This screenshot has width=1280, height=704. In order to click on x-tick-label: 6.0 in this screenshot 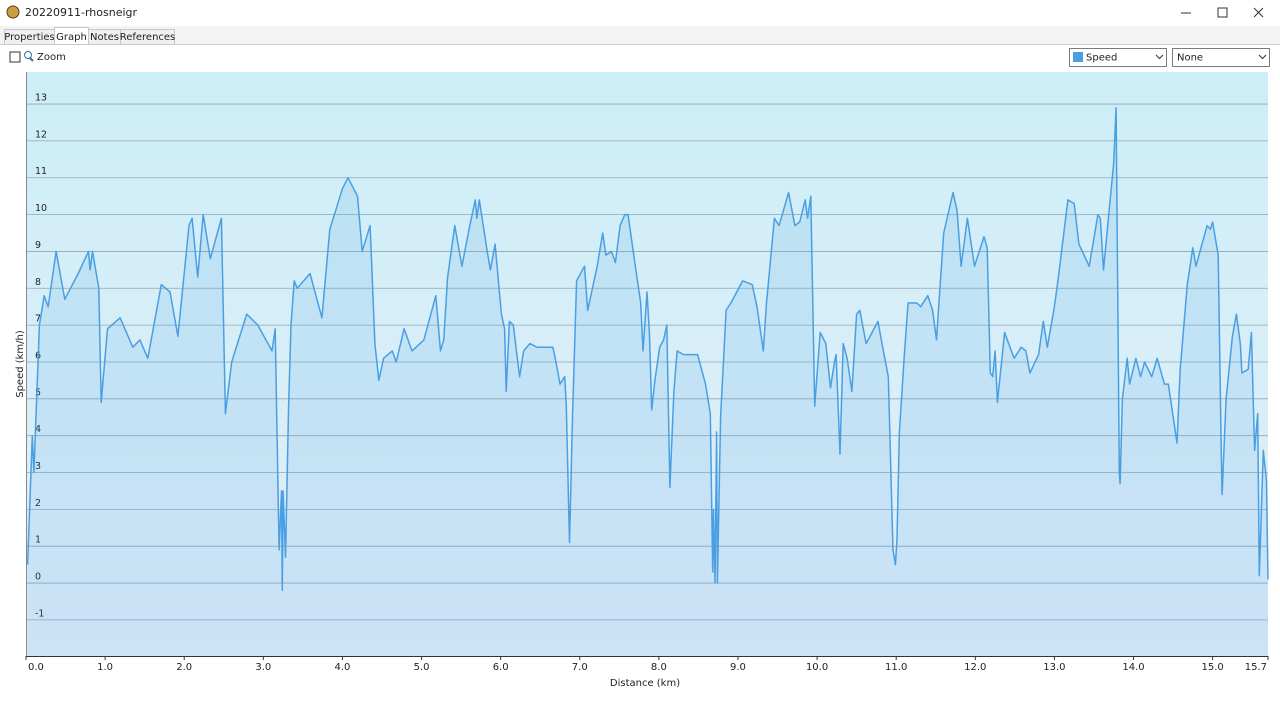, I will do `click(501, 667)`.